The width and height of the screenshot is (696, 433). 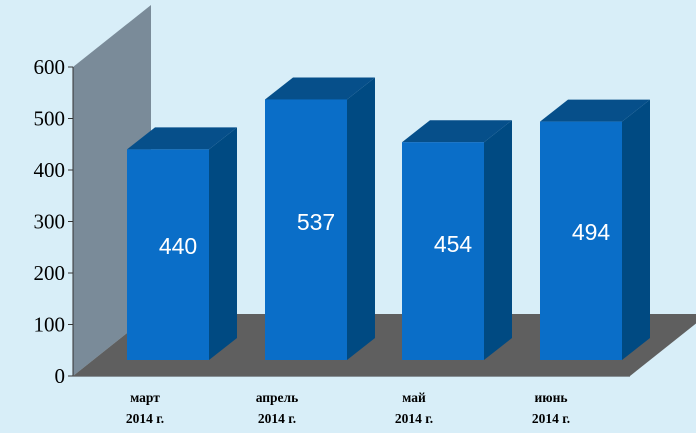 I want to click on y-tick-label: 400, so click(x=50, y=170).